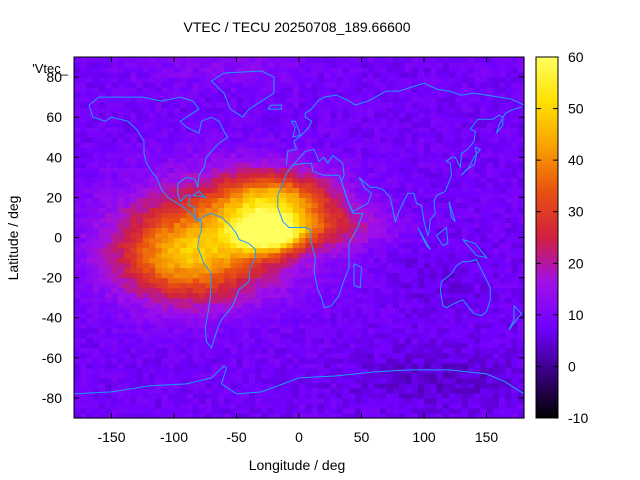 This screenshot has width=640, height=480. I want to click on chart-title: VTEC / TECU 20250708_189.66600, so click(296, 27).